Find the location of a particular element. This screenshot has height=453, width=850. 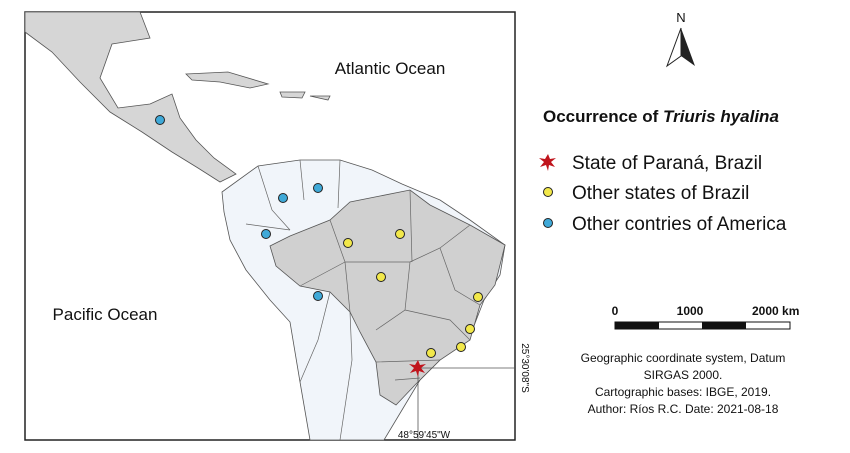

legend-item: Other states of Brazil is located at coordinates (660, 193).